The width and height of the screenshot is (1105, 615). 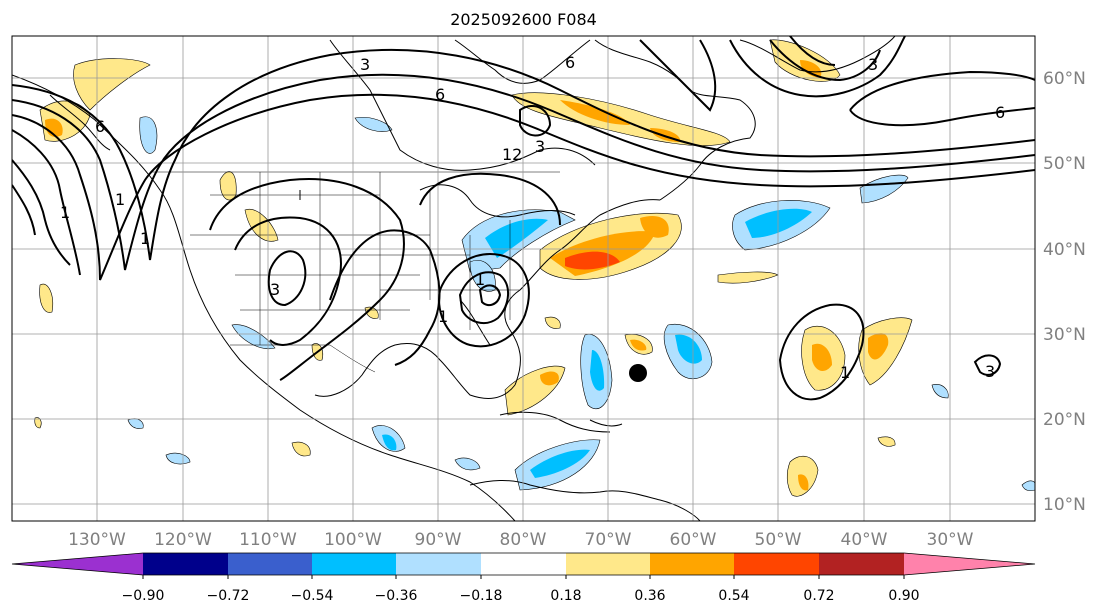 I want to click on lon-label: 70°W, so click(x=608, y=540).